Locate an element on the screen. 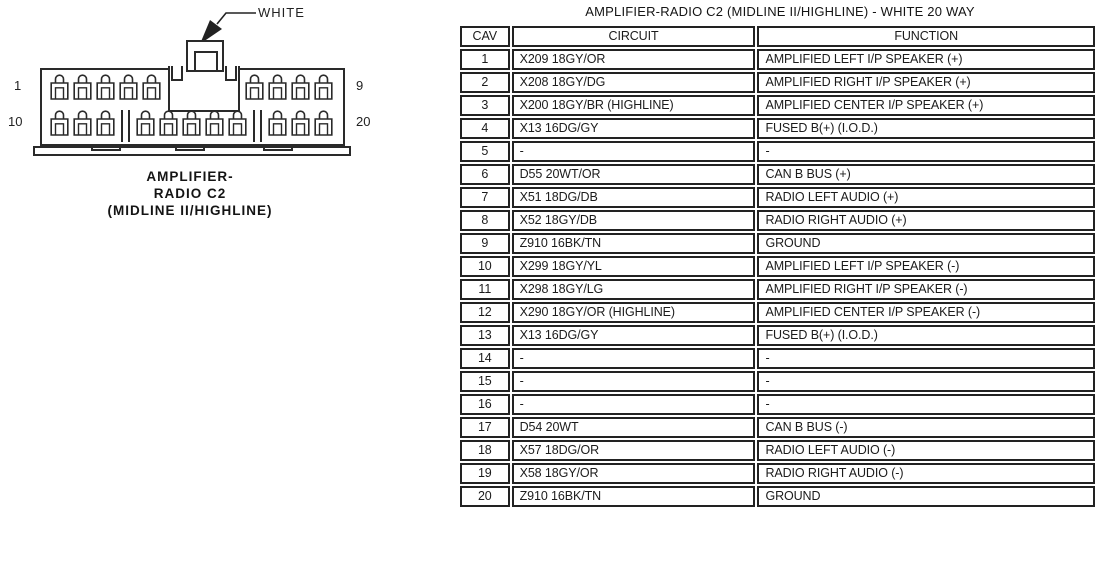  cav-cell: 9 is located at coordinates (485, 243).